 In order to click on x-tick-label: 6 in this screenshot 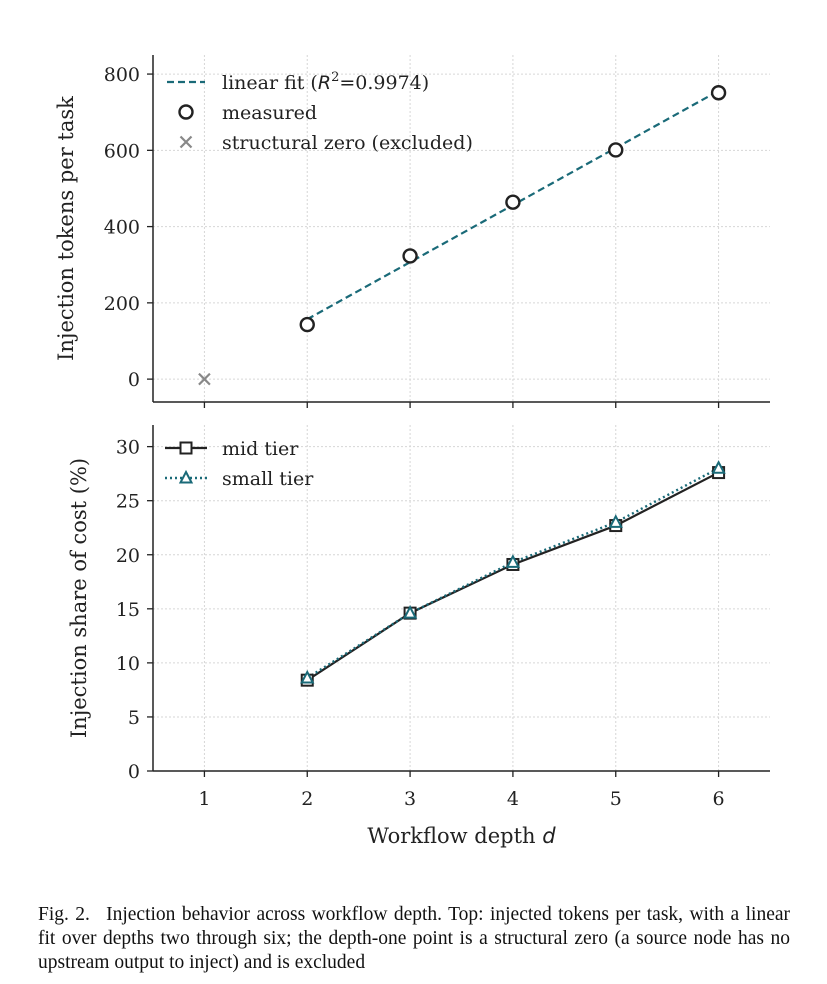, I will do `click(719, 799)`.